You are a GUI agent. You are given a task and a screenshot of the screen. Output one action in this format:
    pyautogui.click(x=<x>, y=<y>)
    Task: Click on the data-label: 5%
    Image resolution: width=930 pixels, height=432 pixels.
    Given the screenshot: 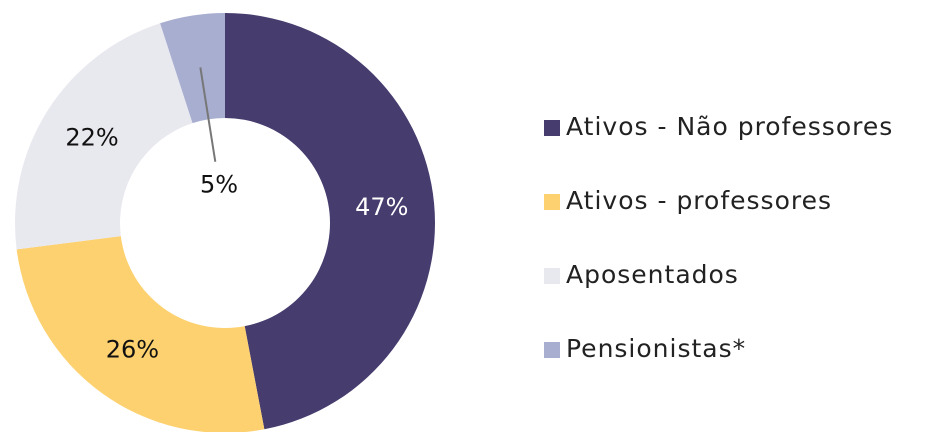 What is the action you would take?
    pyautogui.click(x=219, y=184)
    